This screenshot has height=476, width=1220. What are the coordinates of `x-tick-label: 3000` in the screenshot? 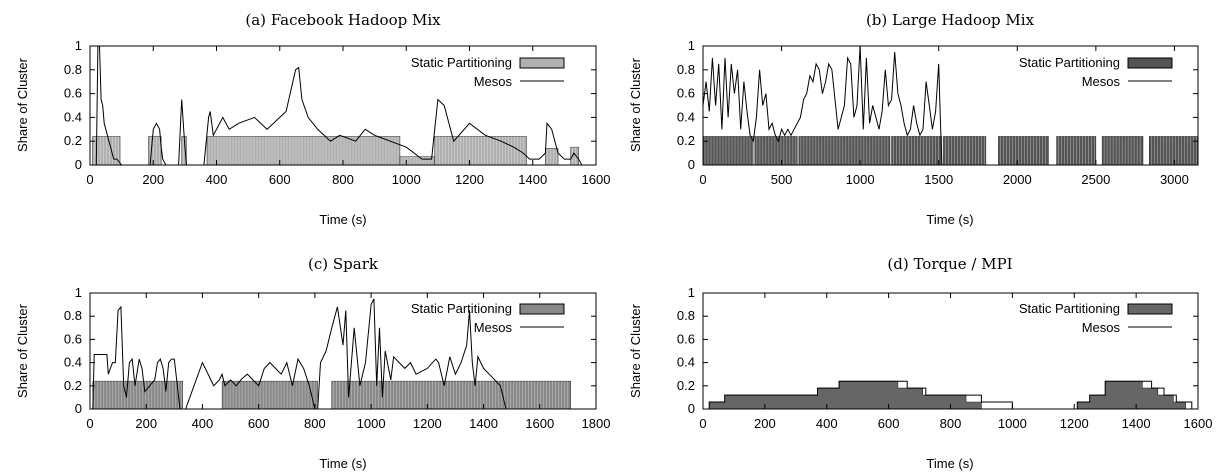 It's located at (1174, 179).